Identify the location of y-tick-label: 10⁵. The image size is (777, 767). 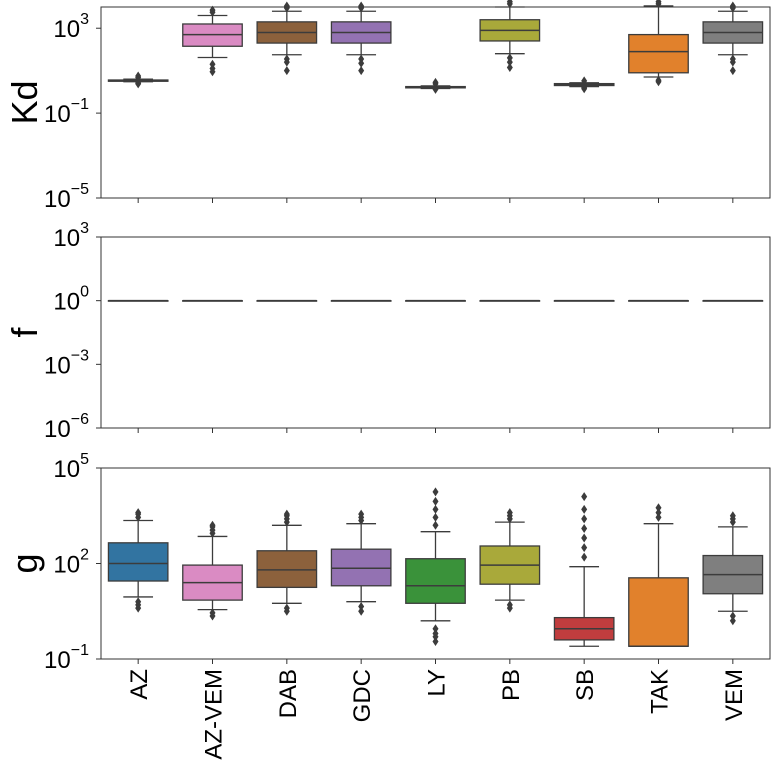
(71, 467).